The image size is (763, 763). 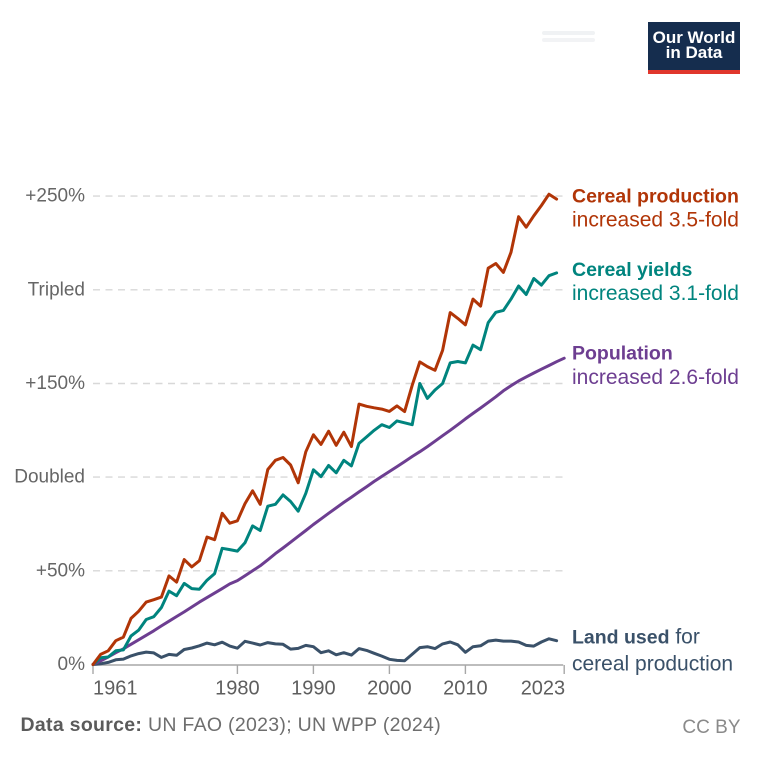 What do you see at coordinates (622, 354) in the screenshot?
I see `svg-text: Population` at bounding box center [622, 354].